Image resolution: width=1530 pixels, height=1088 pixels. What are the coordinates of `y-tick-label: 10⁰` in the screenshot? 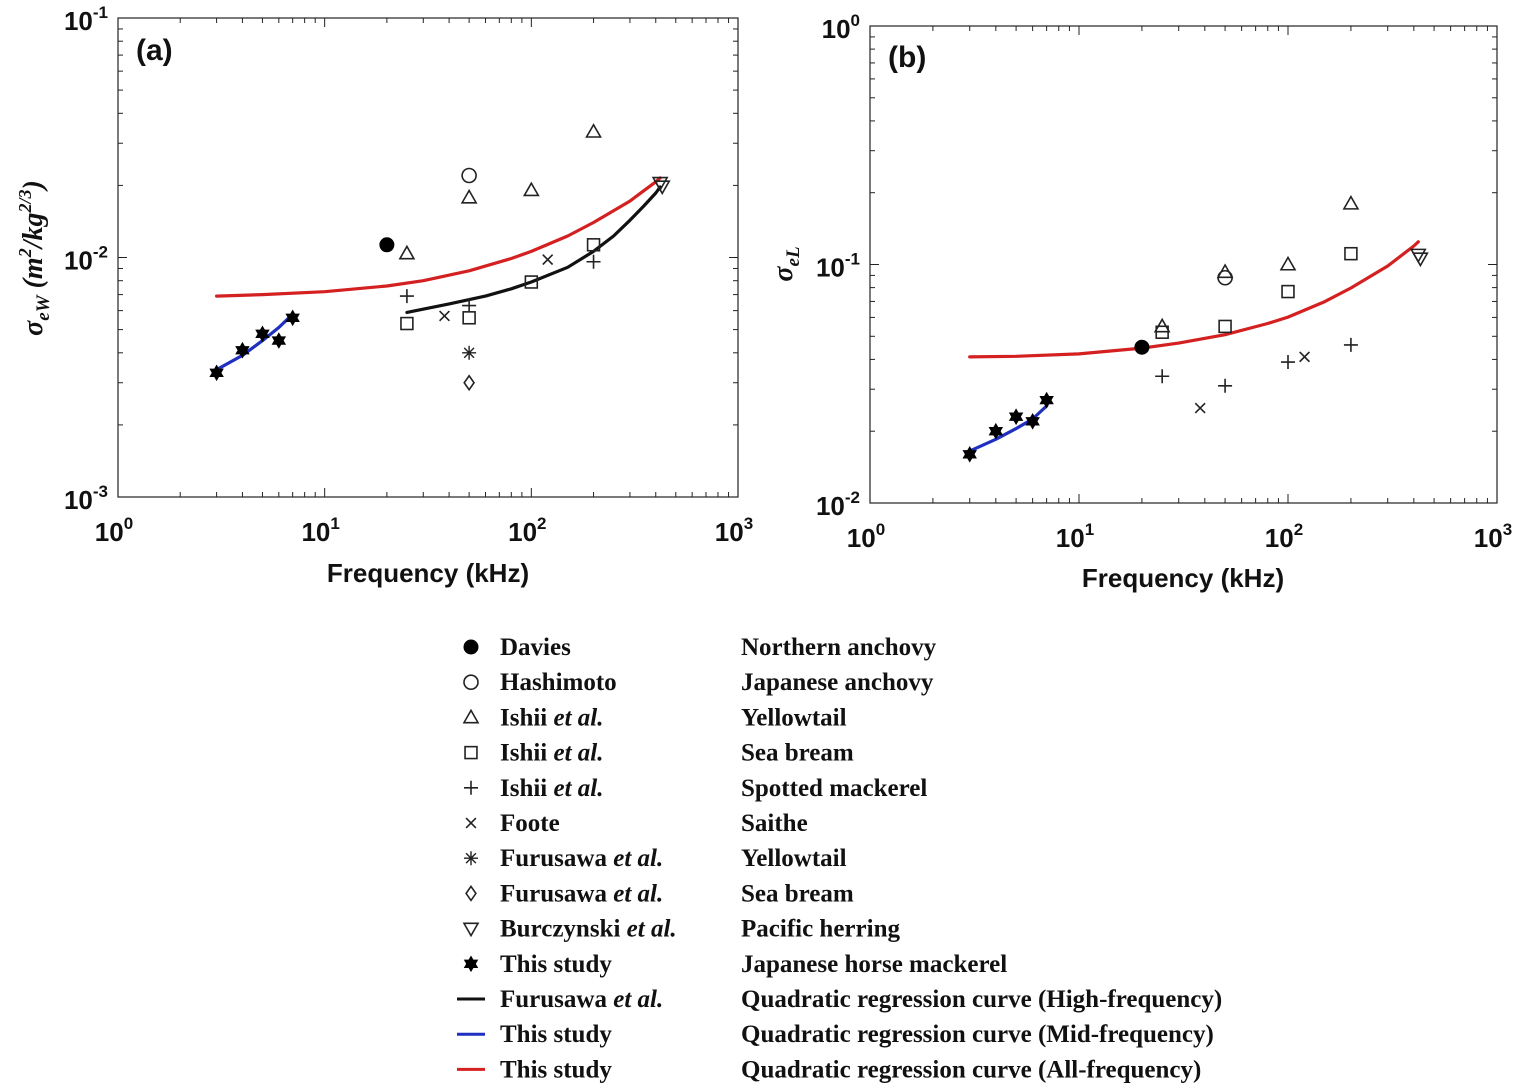 It's located at (841, 27).